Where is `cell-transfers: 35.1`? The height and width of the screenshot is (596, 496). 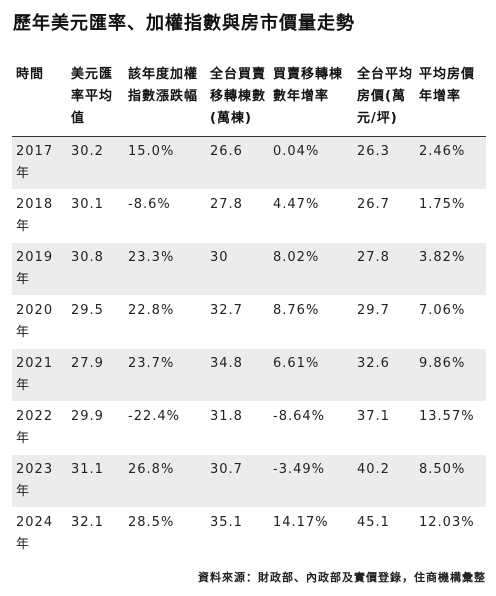
cell-transfers: 35.1 is located at coordinates (237, 534).